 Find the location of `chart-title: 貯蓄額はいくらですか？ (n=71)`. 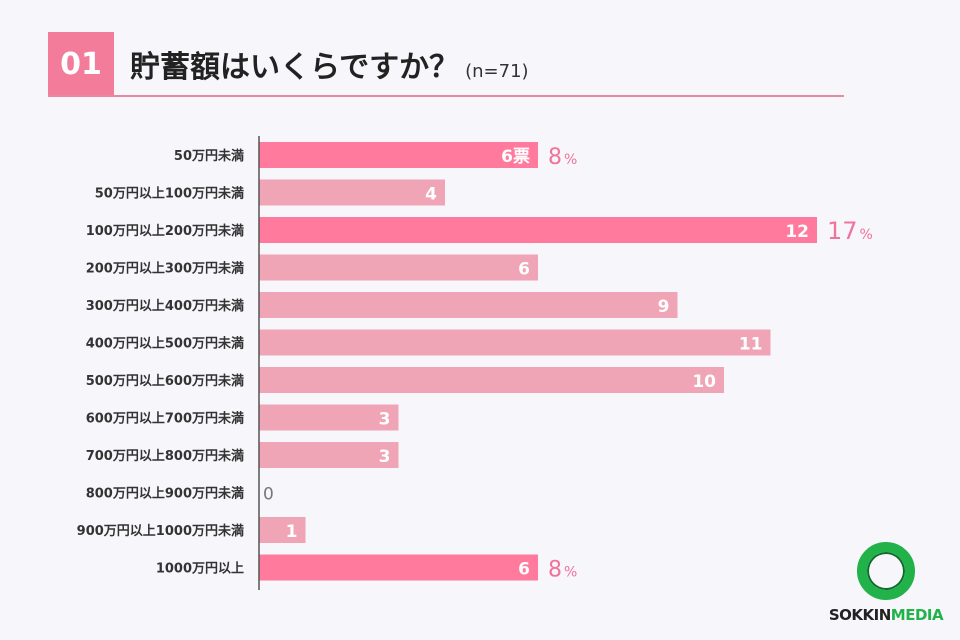

chart-title: 貯蓄額はいくらですか？ (n=71) is located at coordinates (329, 64).